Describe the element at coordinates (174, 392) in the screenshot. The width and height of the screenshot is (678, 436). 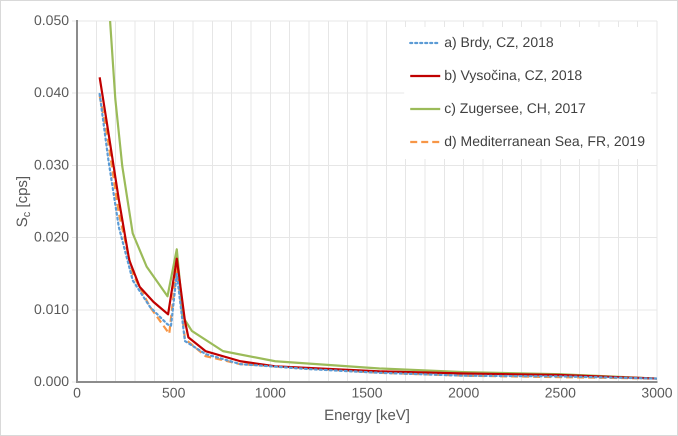
I see `x-tick-label: 500` at that location.